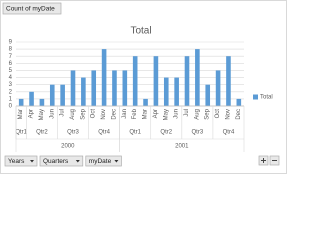  I want to click on x-tick-label: Feb, so click(135, 113).